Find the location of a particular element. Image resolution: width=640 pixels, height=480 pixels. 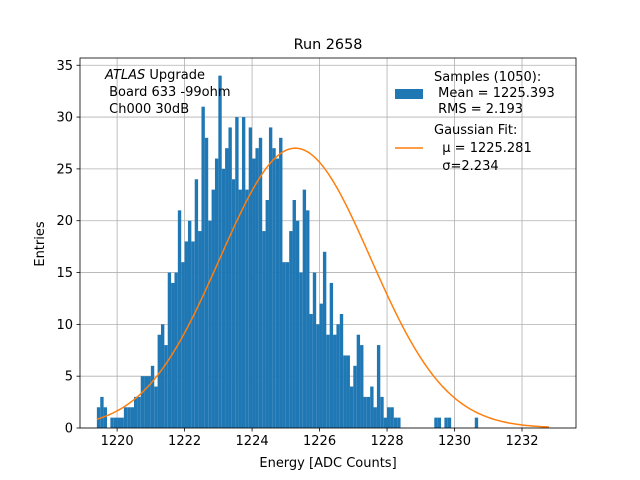

x-tick-label: 1220 is located at coordinates (117, 441).